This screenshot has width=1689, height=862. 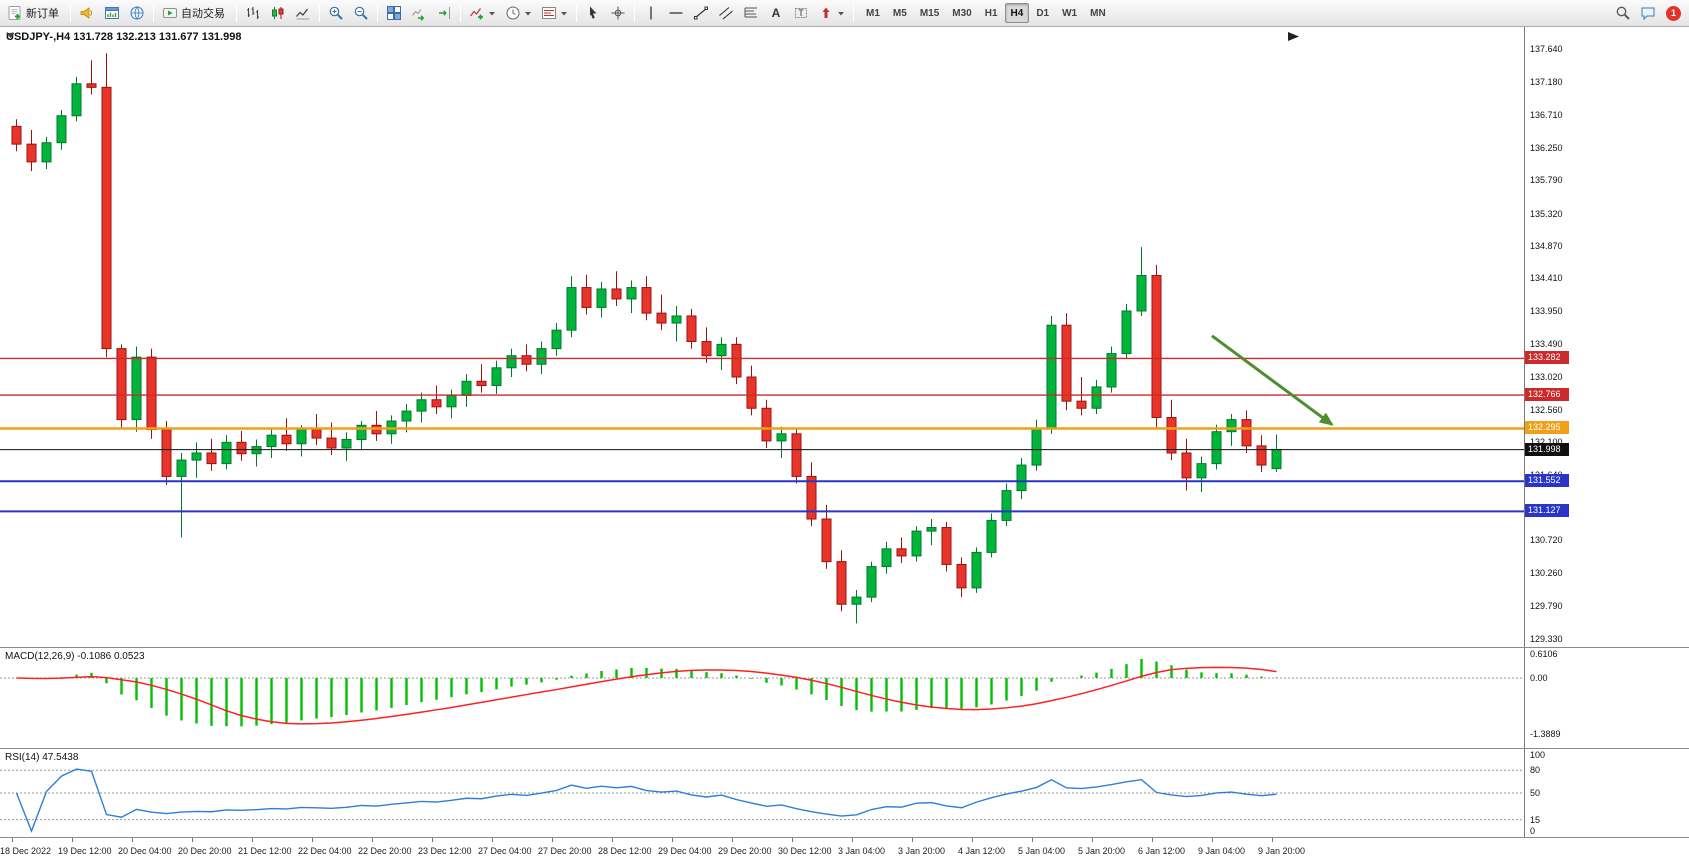 I want to click on fibonacci-icon, so click(x=750, y=12).